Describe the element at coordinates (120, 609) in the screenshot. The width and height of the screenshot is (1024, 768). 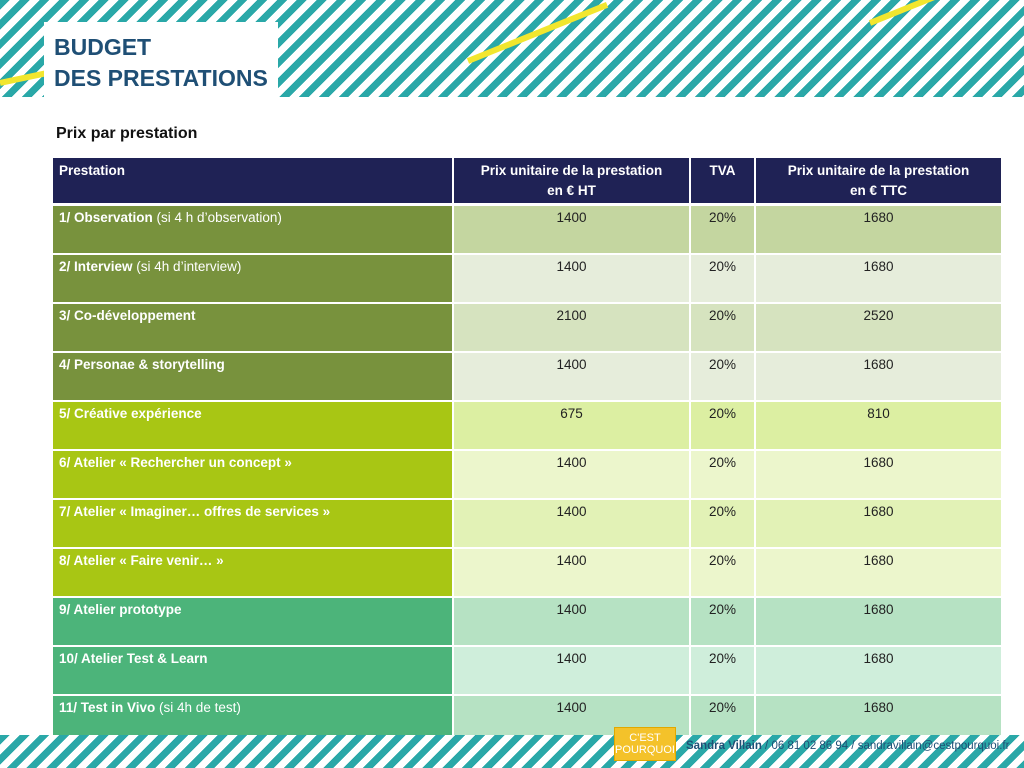
I see `prestation-name: 9/ Atelier prototype` at that location.